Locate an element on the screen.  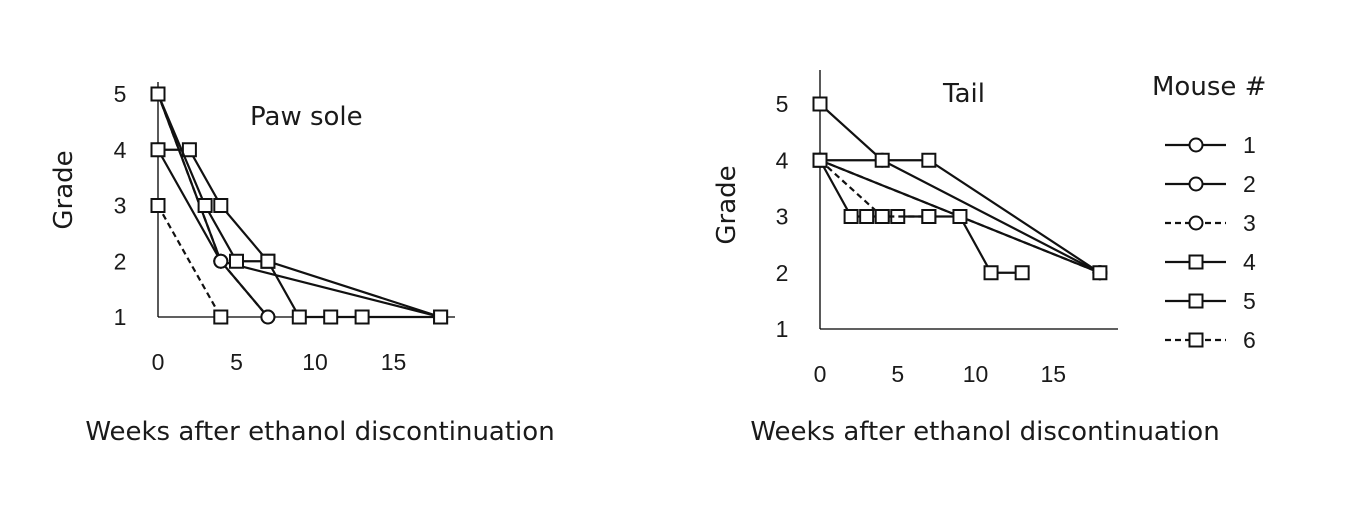
legend: Mouse # 1 2 3 4 5 6 is located at coordinates (1209, 212).